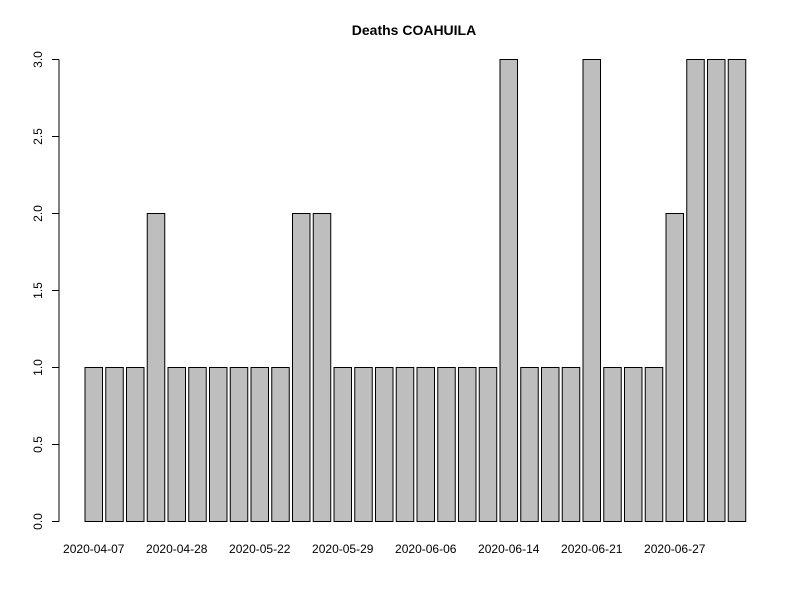  I want to click on y-tick-label: 0.0, so click(38, 521).